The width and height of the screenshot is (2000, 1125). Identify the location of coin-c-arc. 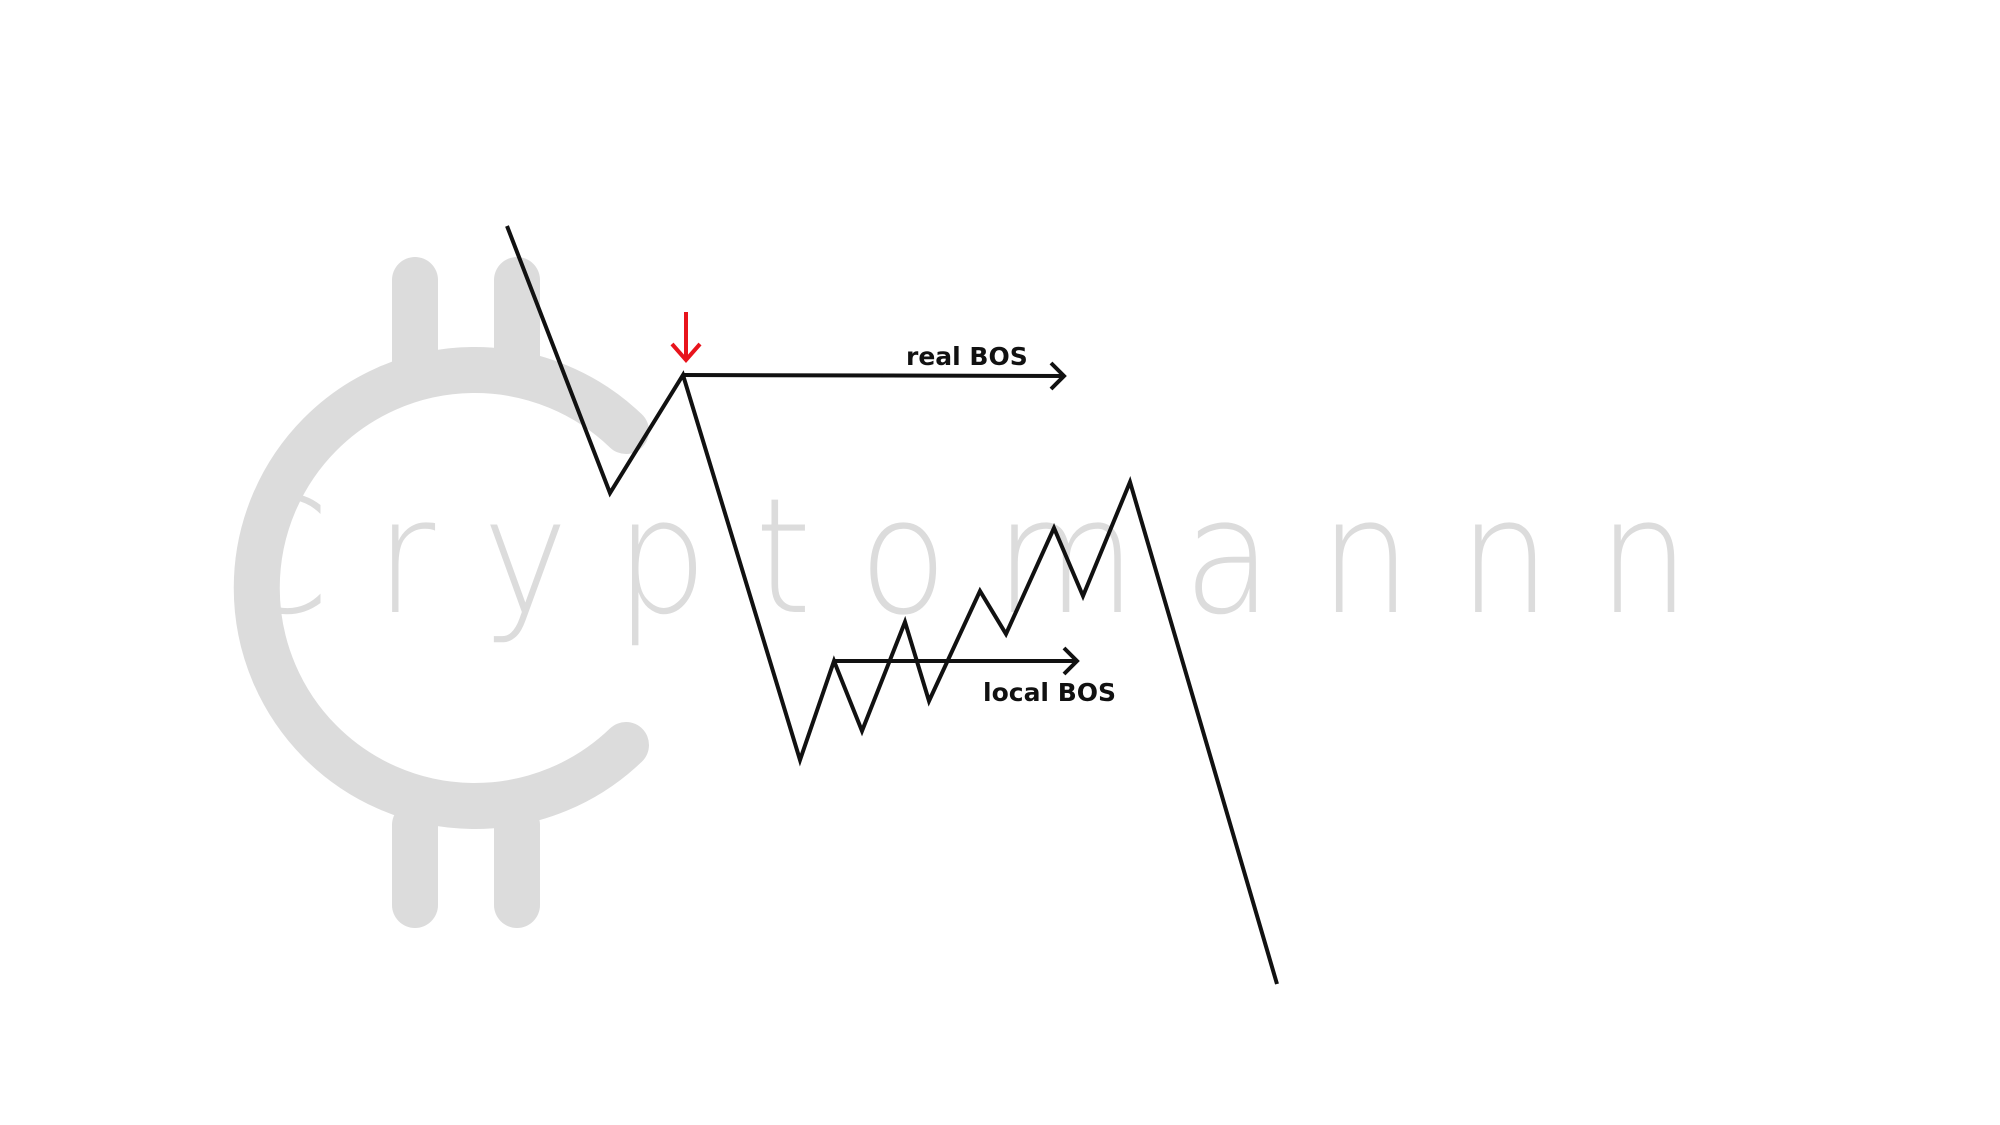
(441, 588).